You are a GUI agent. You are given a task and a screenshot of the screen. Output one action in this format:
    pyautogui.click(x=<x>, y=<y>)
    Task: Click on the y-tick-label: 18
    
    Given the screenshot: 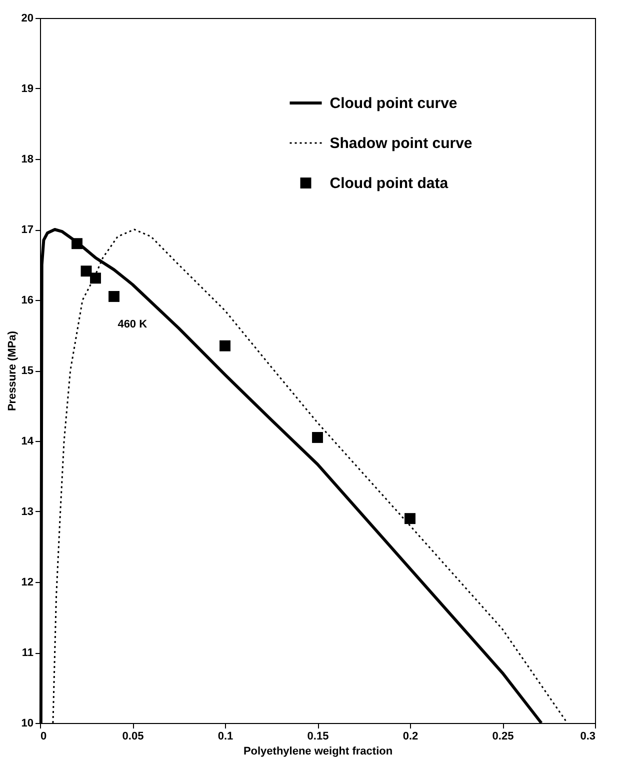 What is the action you would take?
    pyautogui.click(x=27, y=160)
    